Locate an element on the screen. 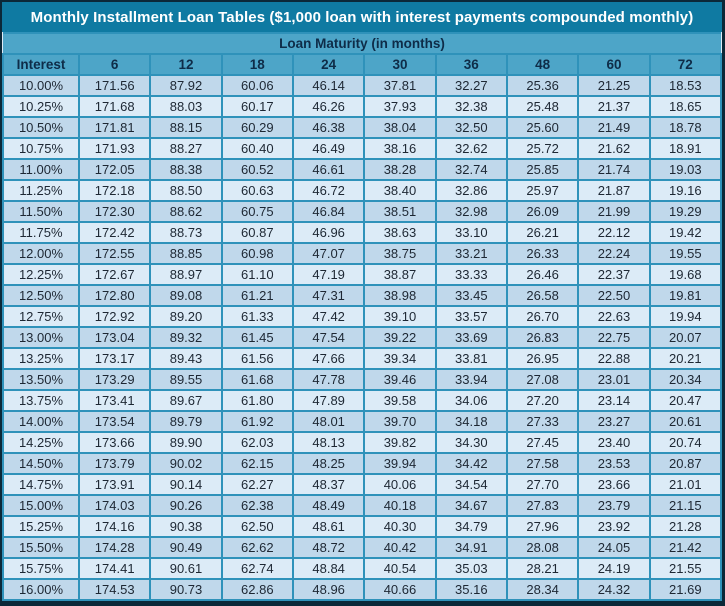 This screenshot has width=725, height=606. payment-cell: 18.53 is located at coordinates (685, 85).